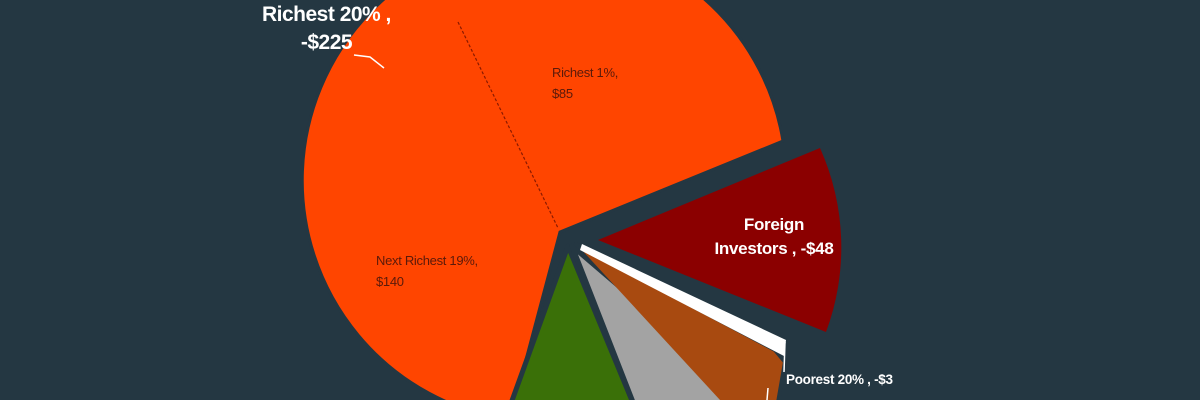  Describe the element at coordinates (585, 72) in the screenshot. I see `label-richest-1-line1: Richest 1%,` at that location.